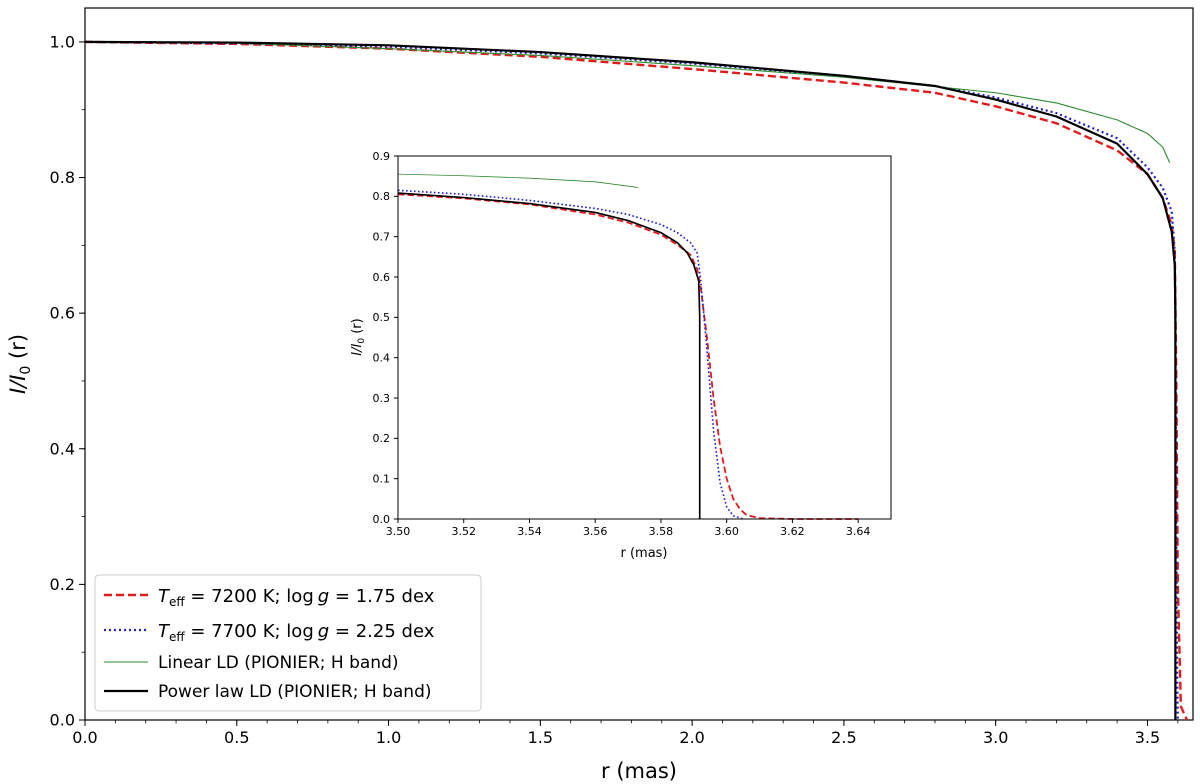  I want to click on inset-x-tick-label: 3.64, so click(858, 531).